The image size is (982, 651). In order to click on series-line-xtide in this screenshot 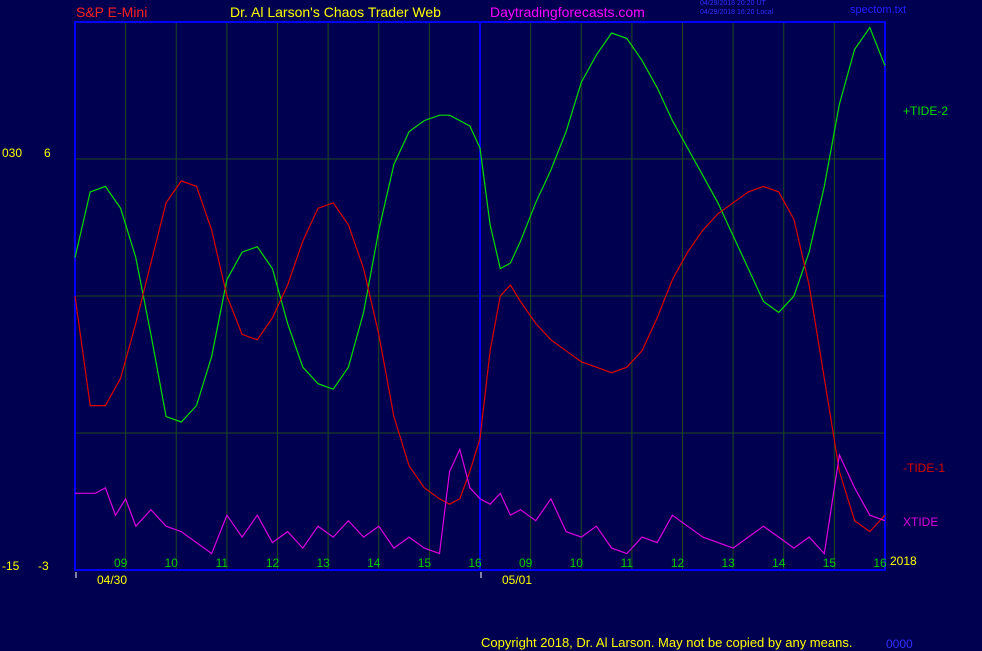, I will do `click(480, 501)`.